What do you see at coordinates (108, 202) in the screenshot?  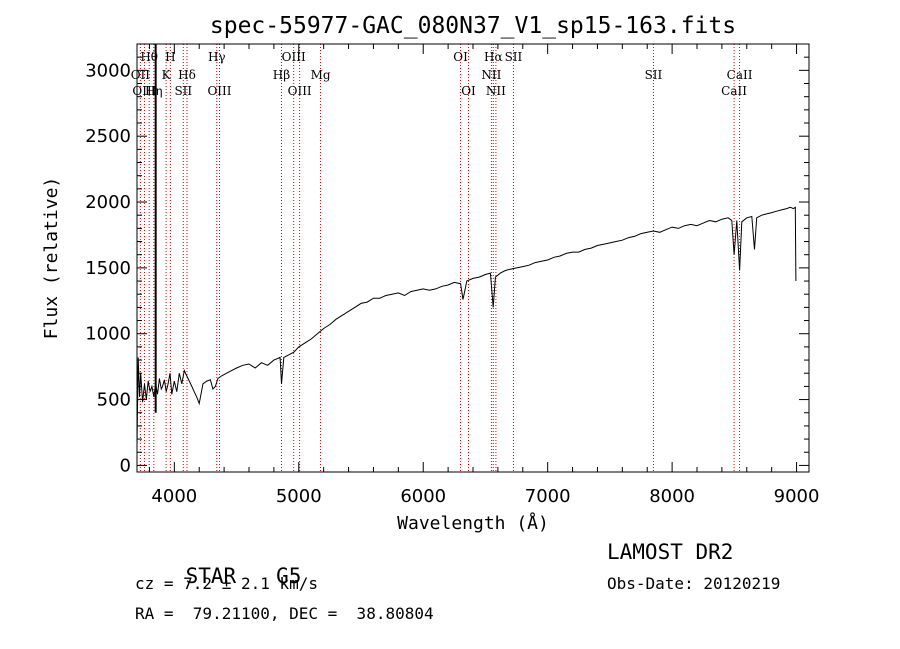 I see `y-tick-label-4: 2000` at bounding box center [108, 202].